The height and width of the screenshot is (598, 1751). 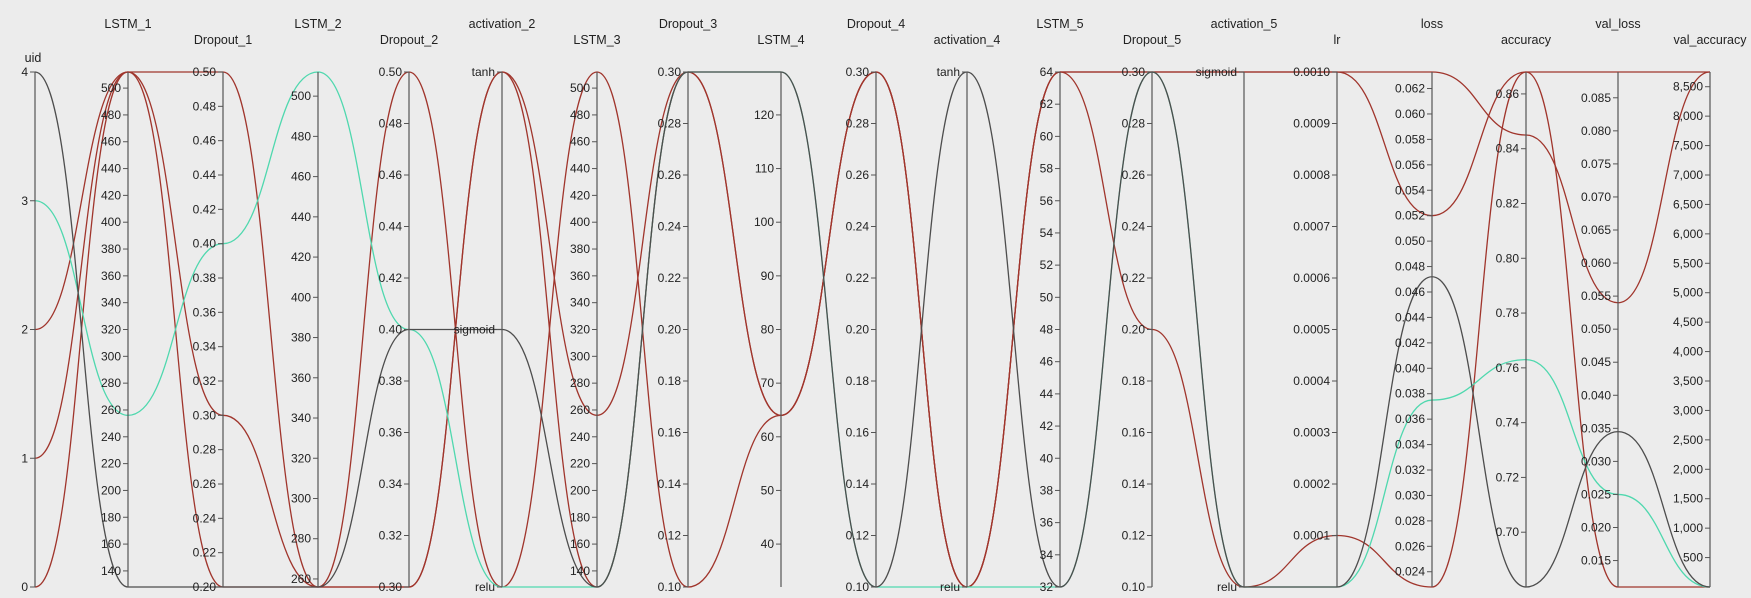 What do you see at coordinates (1134, 278) in the screenshot?
I see `tick-label: 0.22` at bounding box center [1134, 278].